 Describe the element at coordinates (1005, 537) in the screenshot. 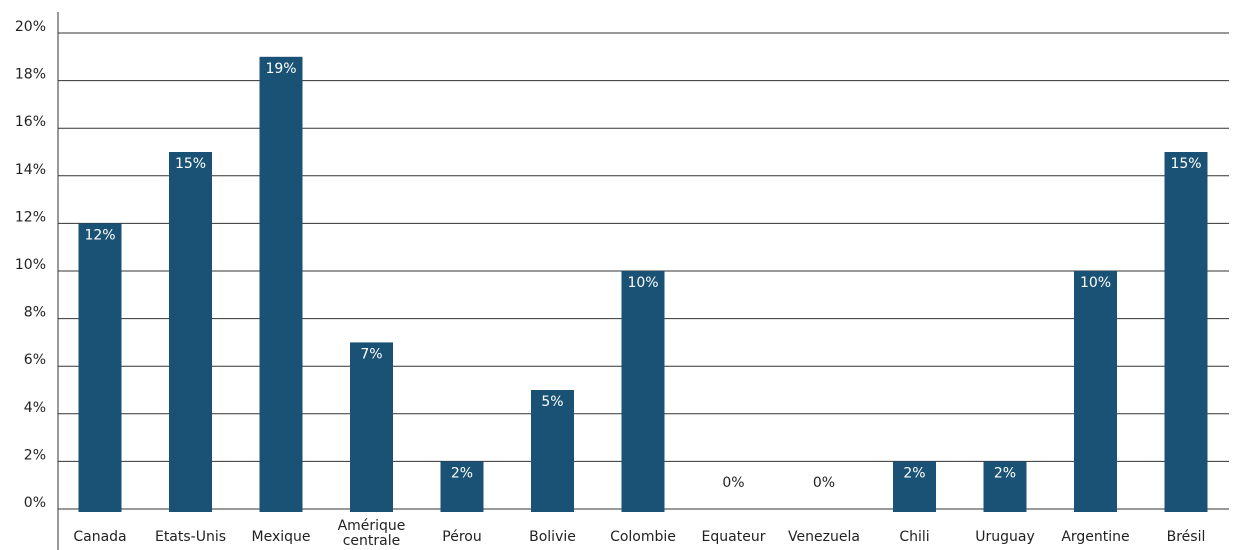

I see `x-tick-label: Uruguay` at that location.